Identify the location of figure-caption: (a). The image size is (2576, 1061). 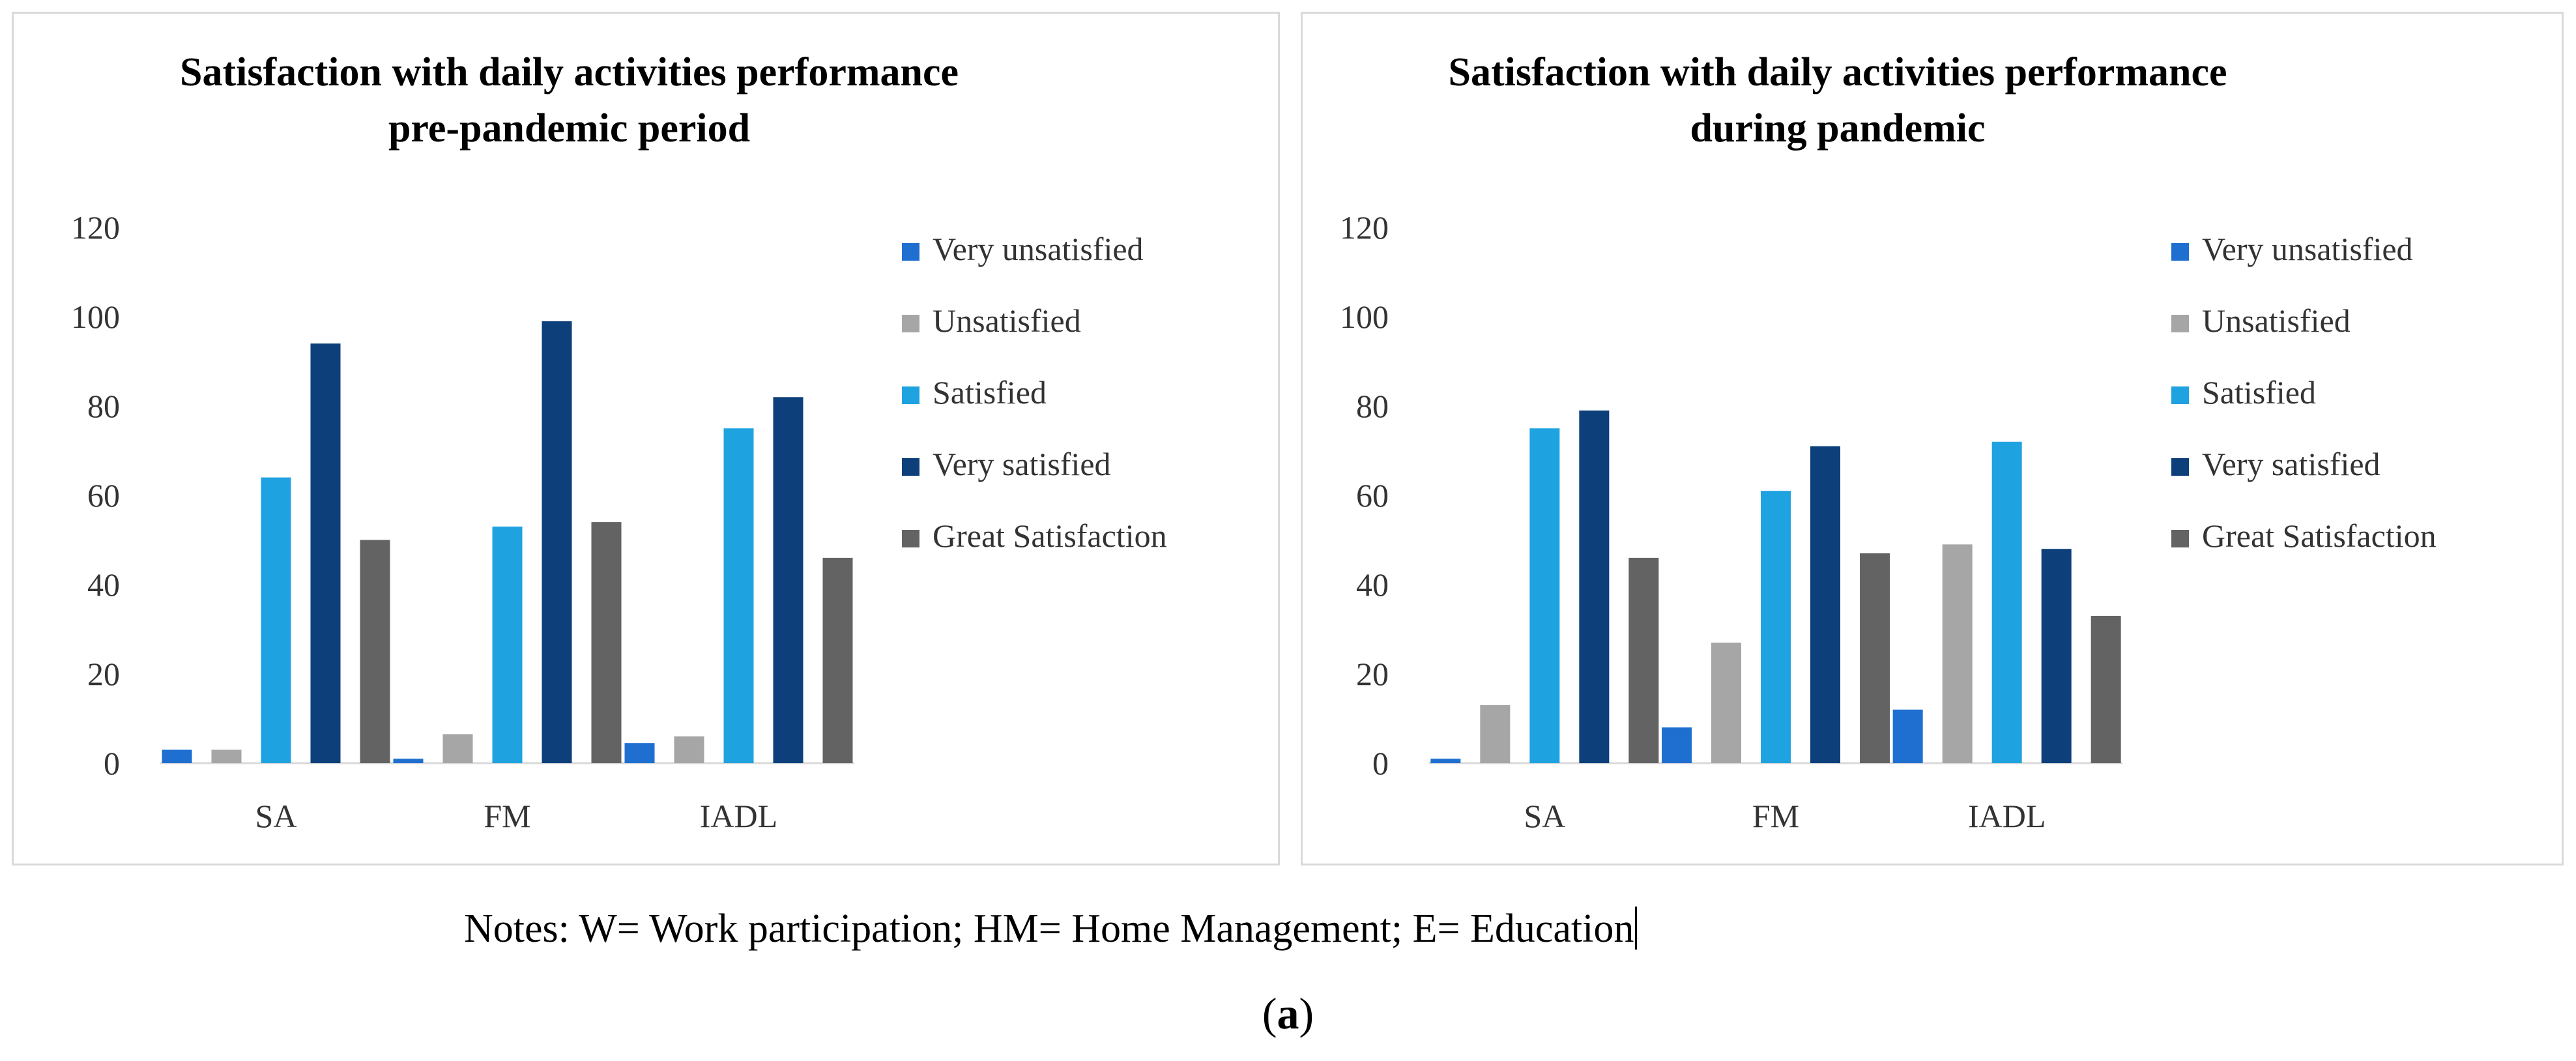
(1288, 1013).